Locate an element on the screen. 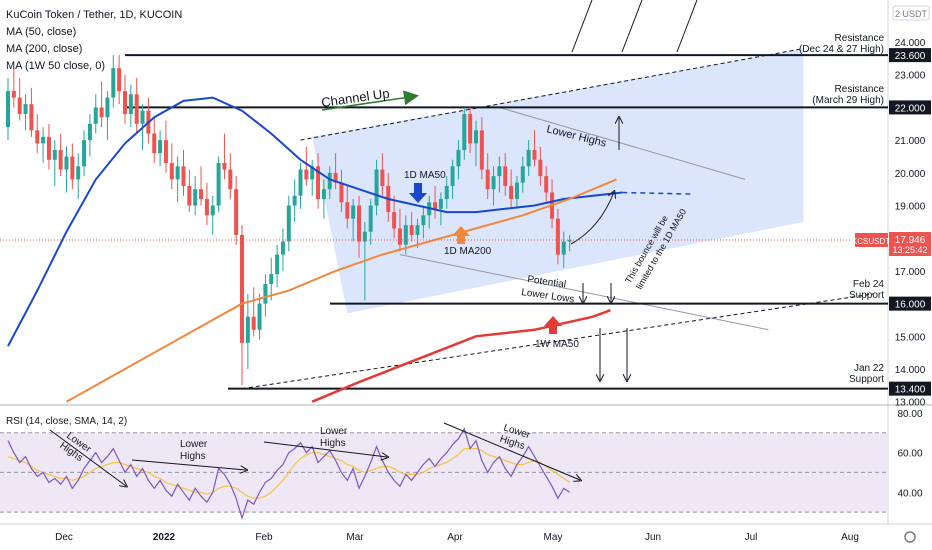 Image resolution: width=932 pixels, height=550 pixels. ma50-1d-arrow-icon is located at coordinates (418, 193).